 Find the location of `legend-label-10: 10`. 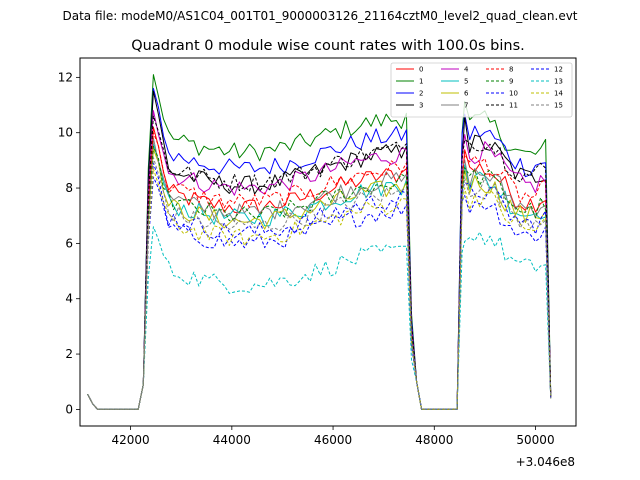

legend-label-10: 10 is located at coordinates (513, 94).